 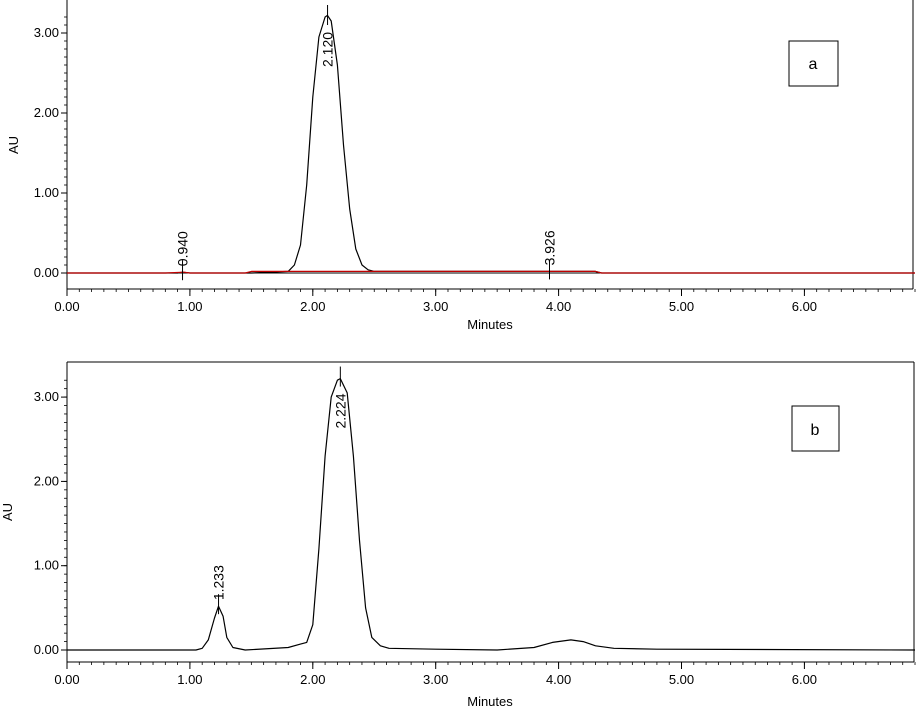 What do you see at coordinates (279, 490) in the screenshot?
I see `panel-b-peak-labels: 1.233 2.224` at bounding box center [279, 490].